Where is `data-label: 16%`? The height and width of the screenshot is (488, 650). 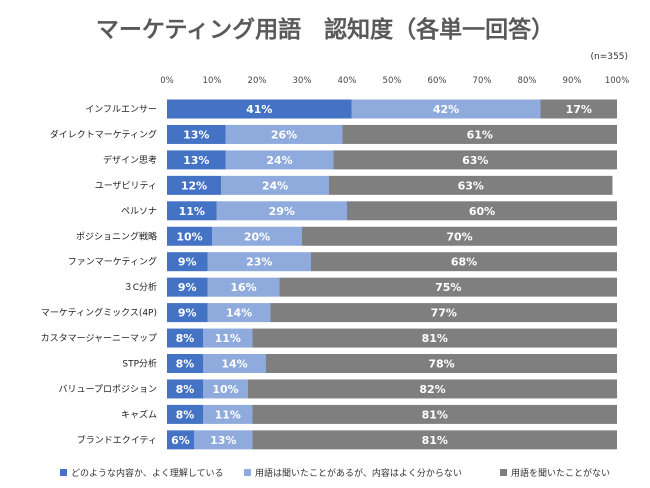 data-label: 16% is located at coordinates (243, 287).